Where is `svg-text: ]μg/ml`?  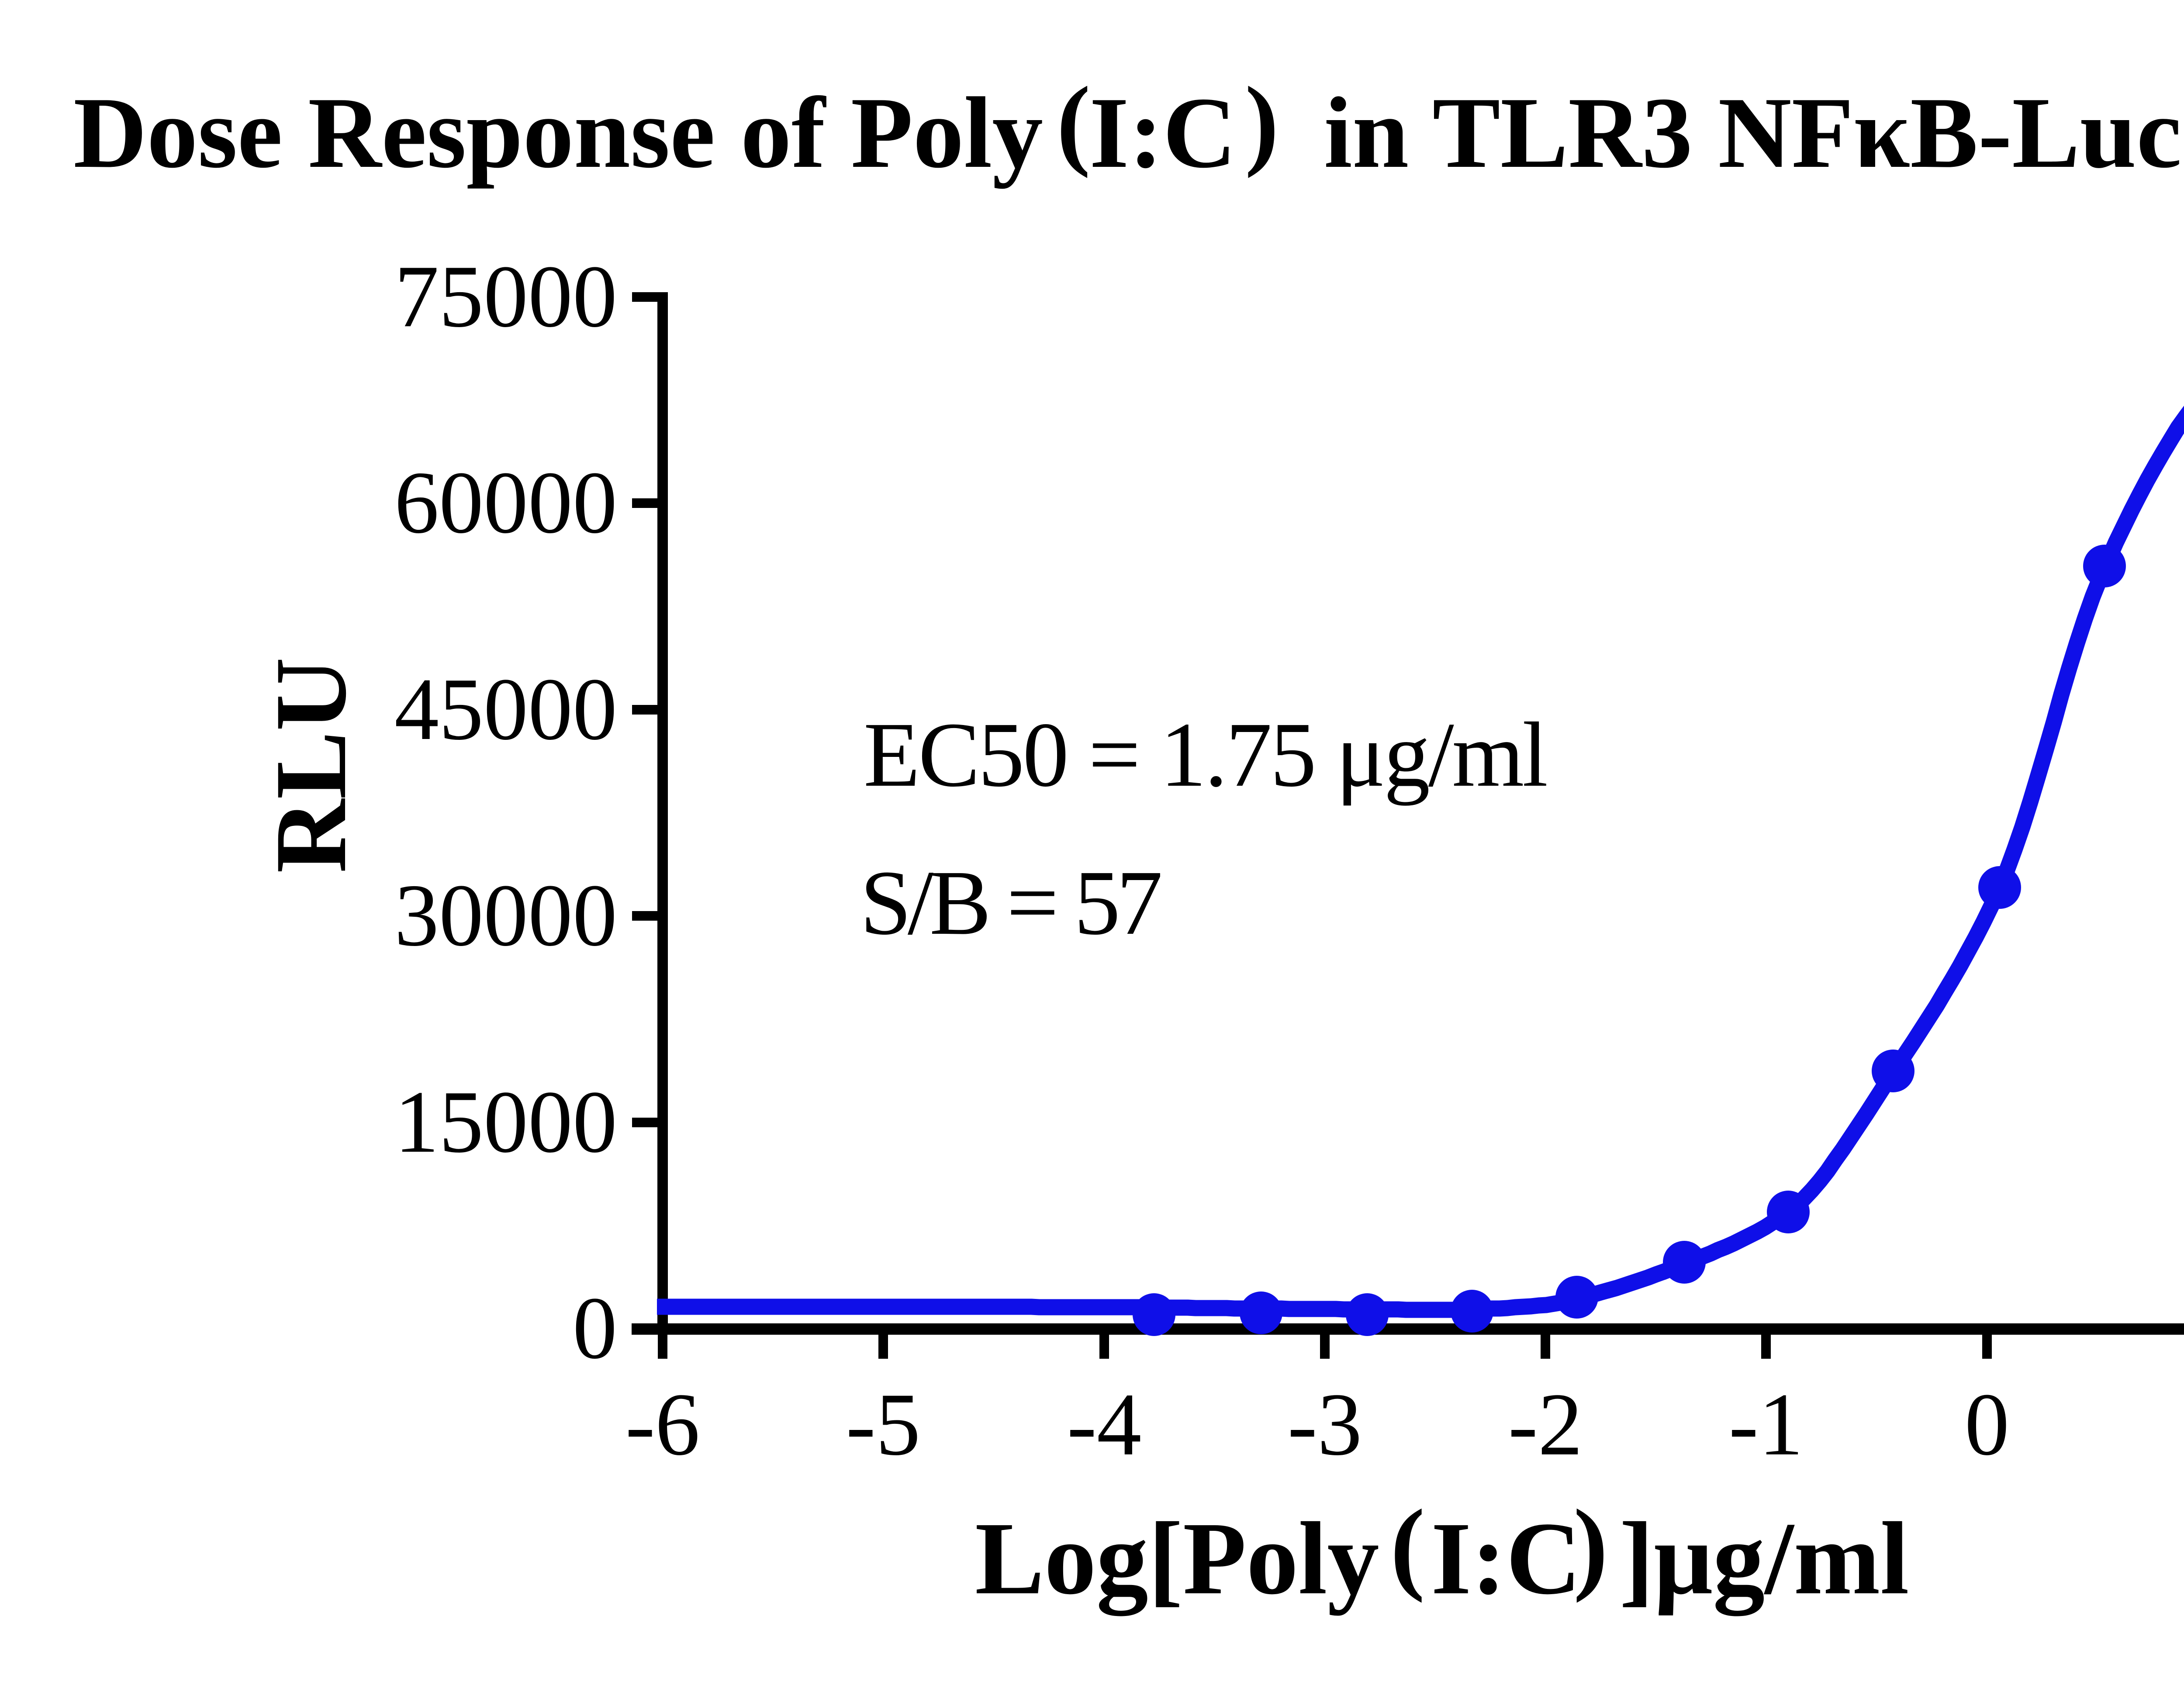
svg-text: ]μg/ml is located at coordinates (1764, 1558).